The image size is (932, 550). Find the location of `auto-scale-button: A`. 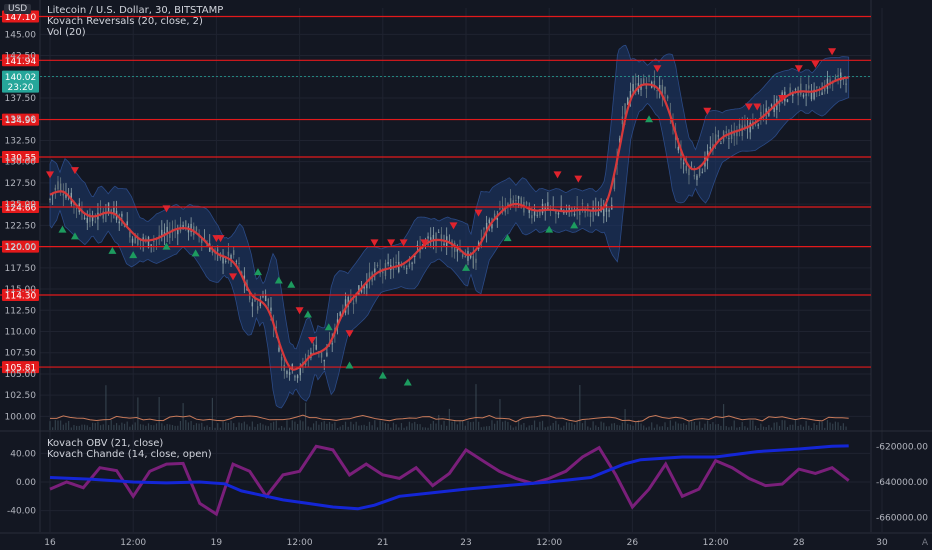

auto-scale-button: A is located at coordinates (925, 543).